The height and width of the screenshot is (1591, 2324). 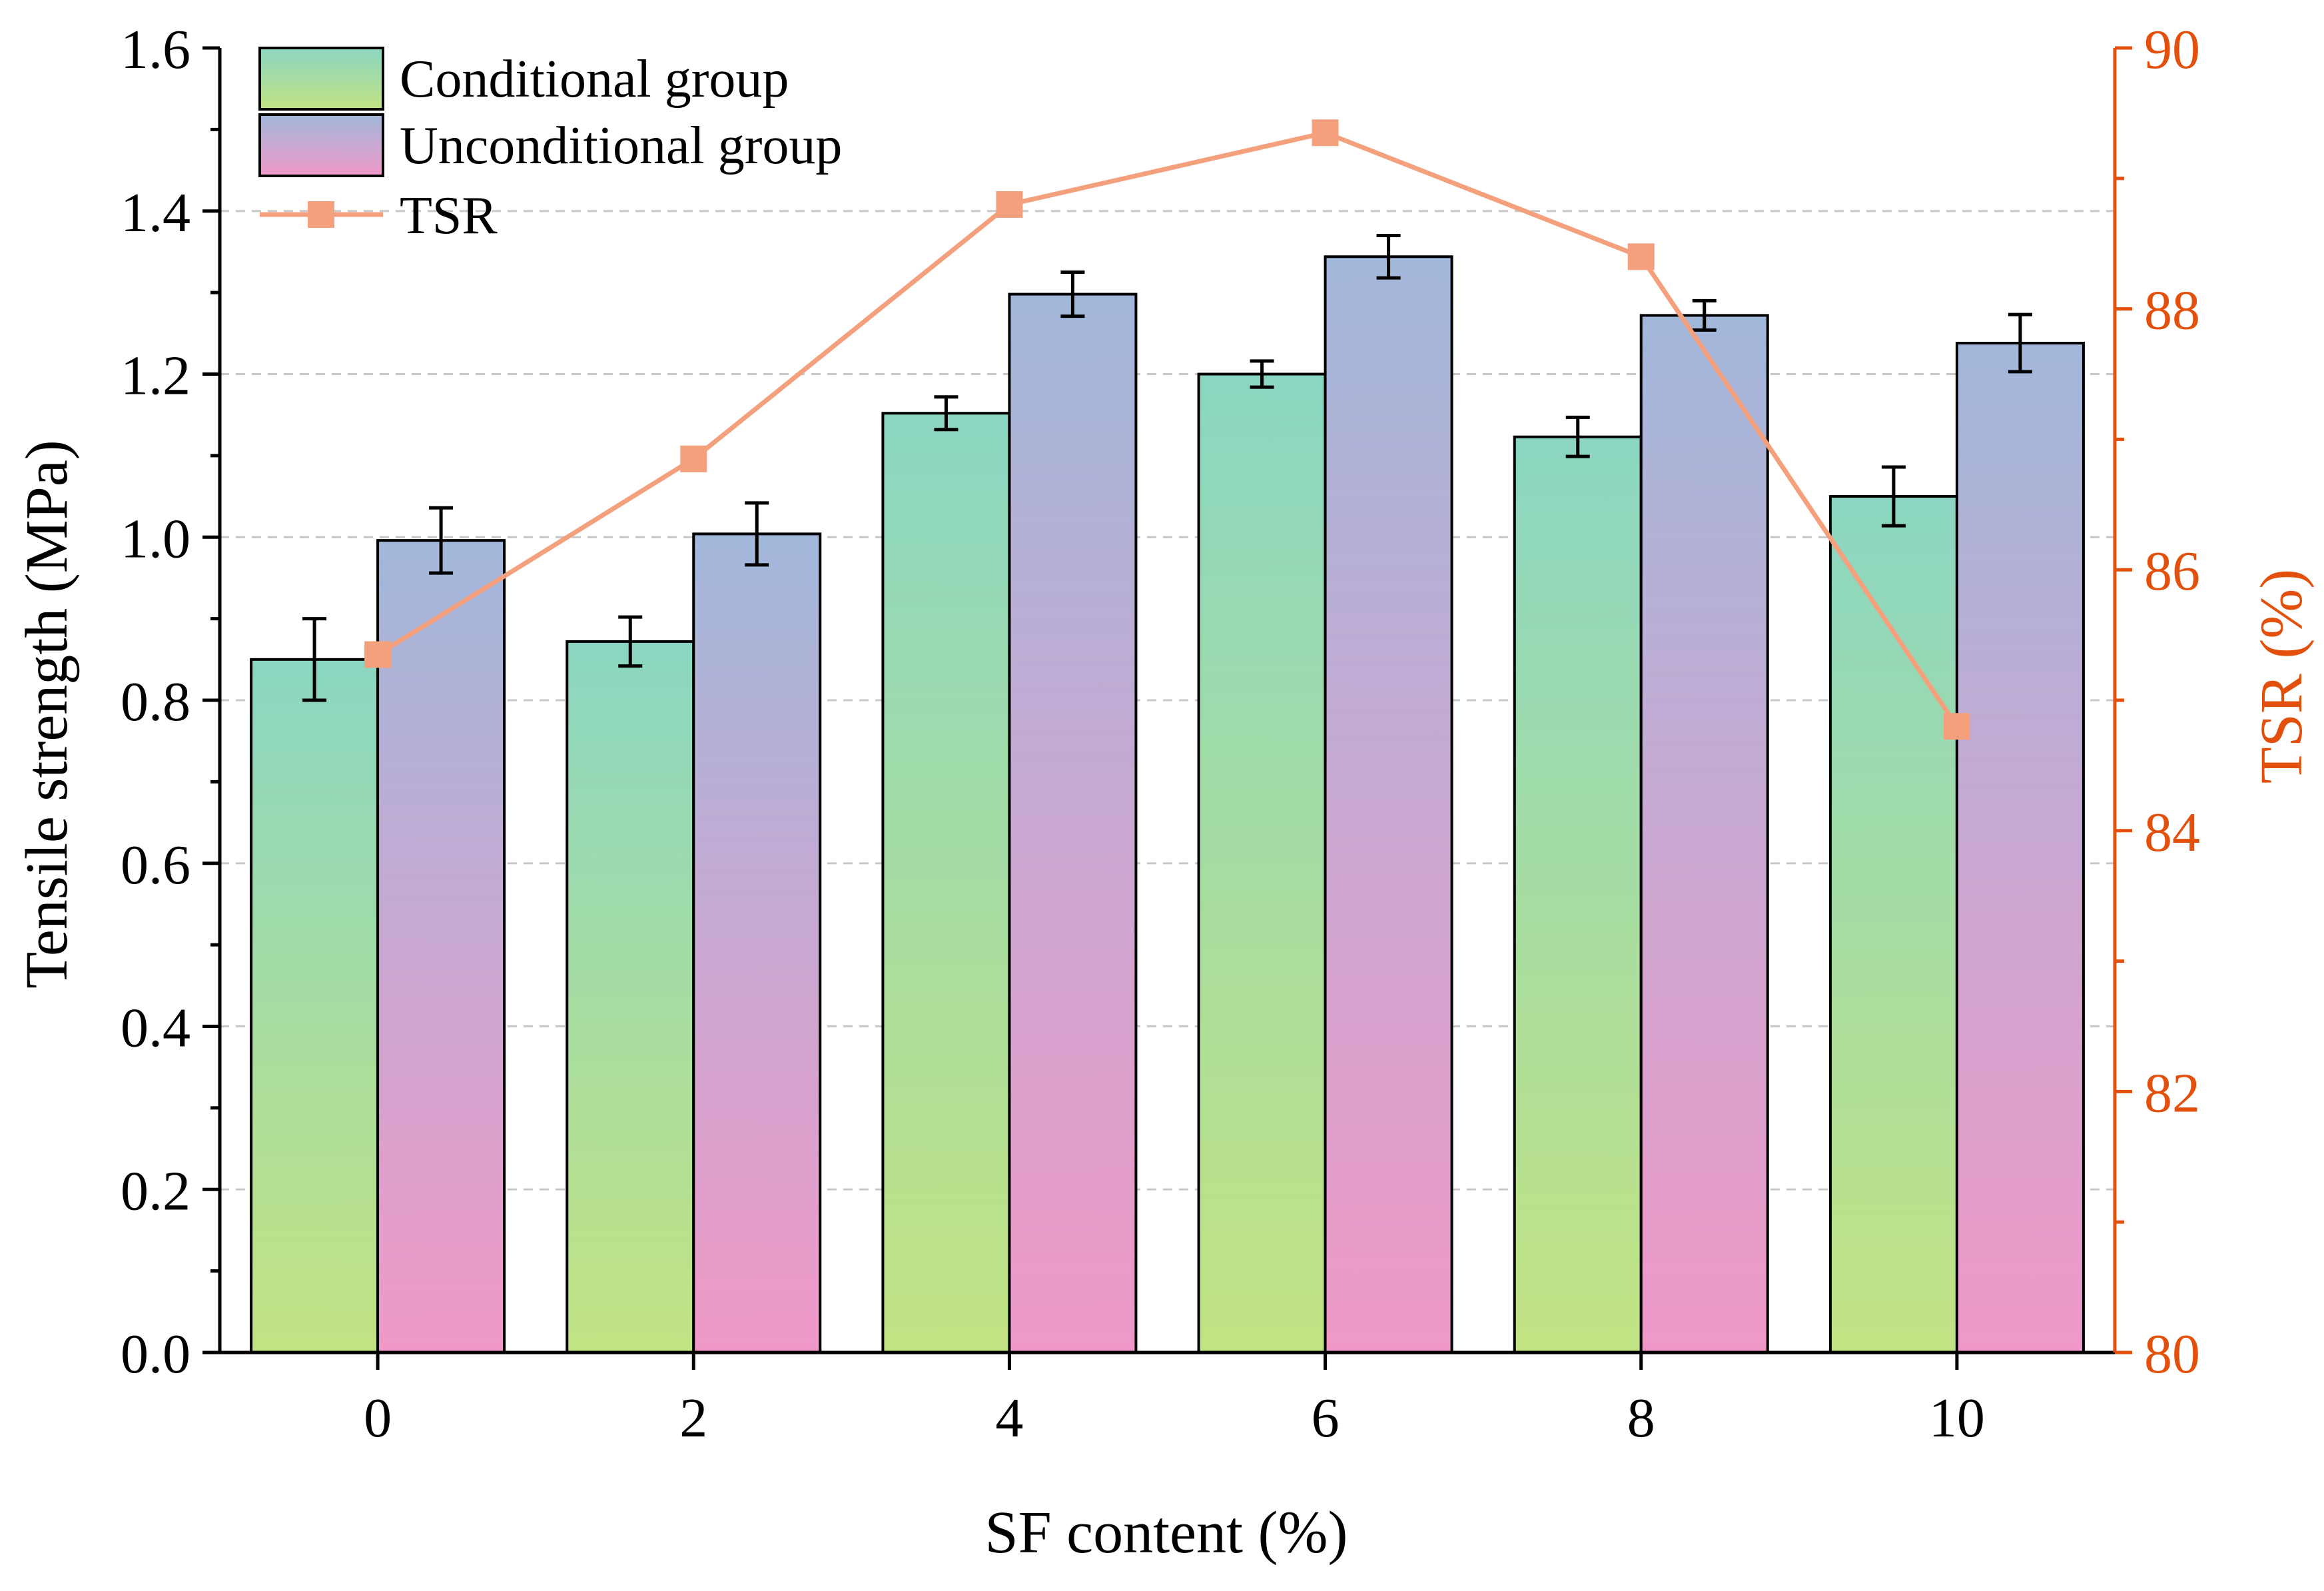 What do you see at coordinates (156, 50) in the screenshot?
I see `y-tick-label: 1.6` at bounding box center [156, 50].